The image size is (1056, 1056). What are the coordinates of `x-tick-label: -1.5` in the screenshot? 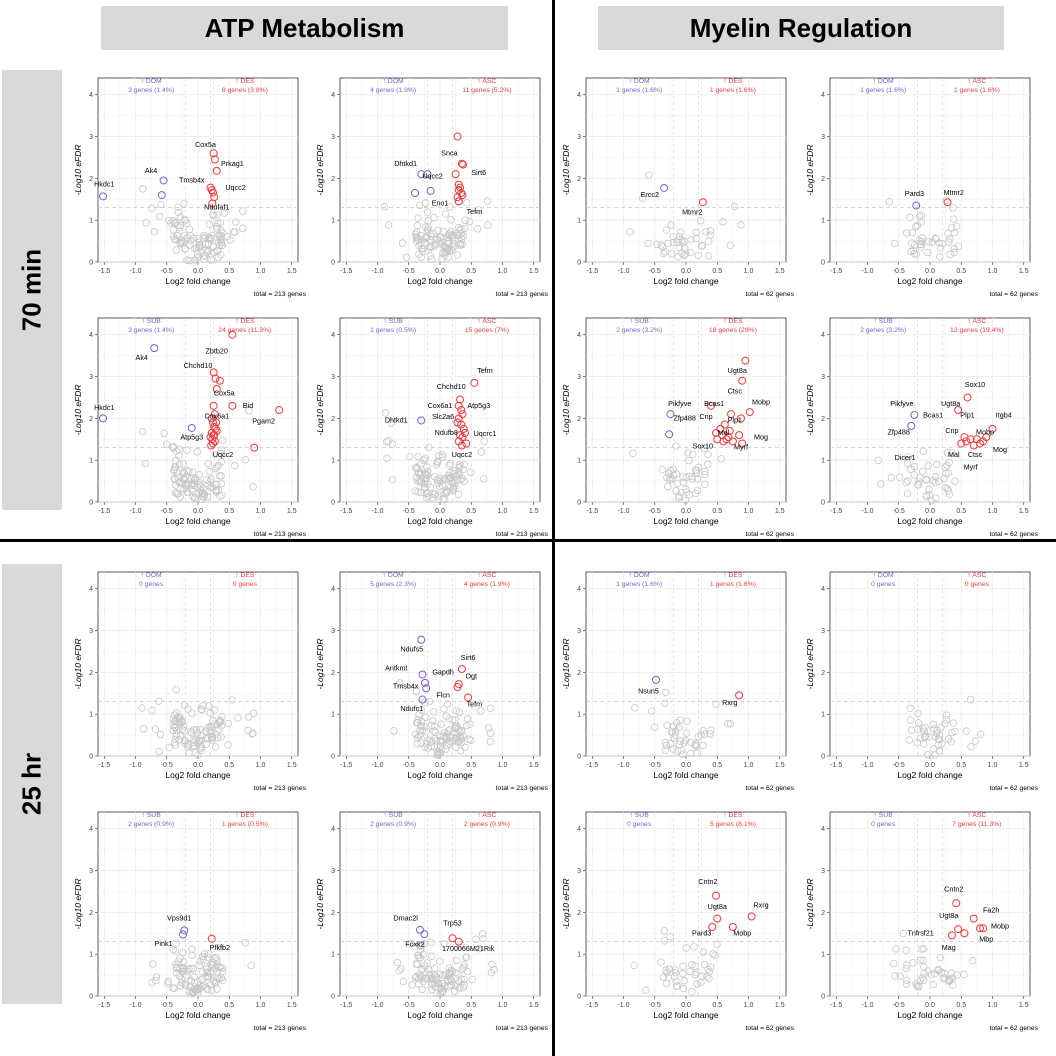 It's located at (104, 1005).